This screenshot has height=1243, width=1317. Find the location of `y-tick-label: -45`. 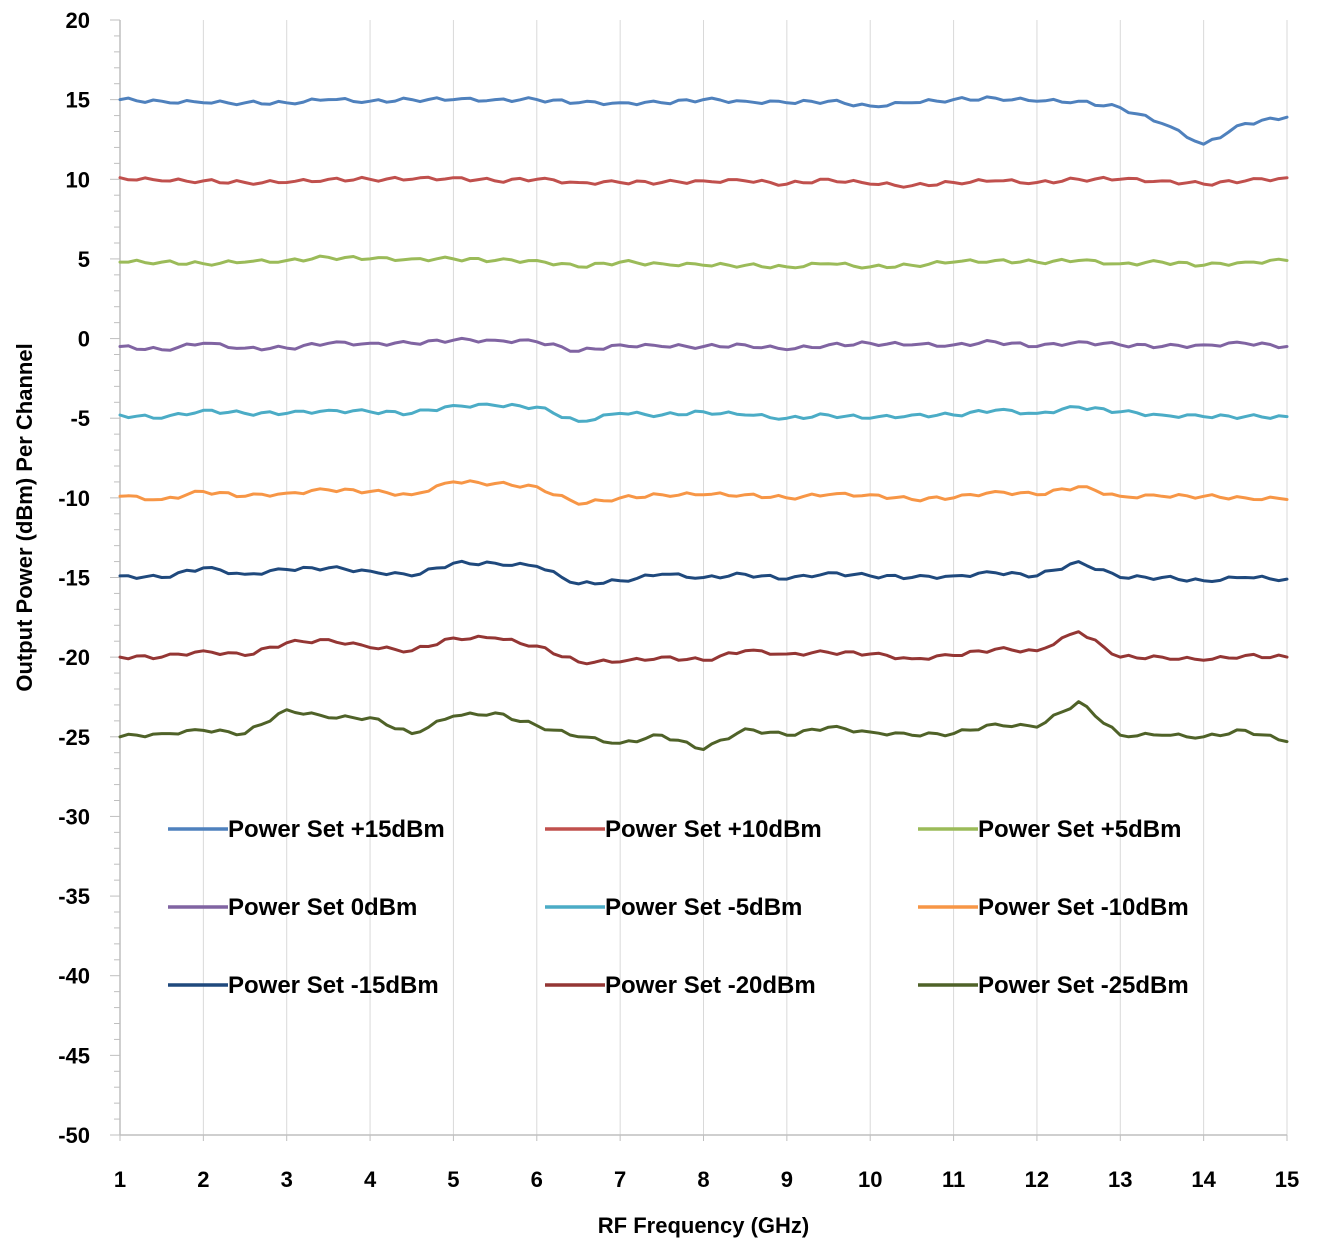

y-tick-label: -45 is located at coordinates (74, 1055).